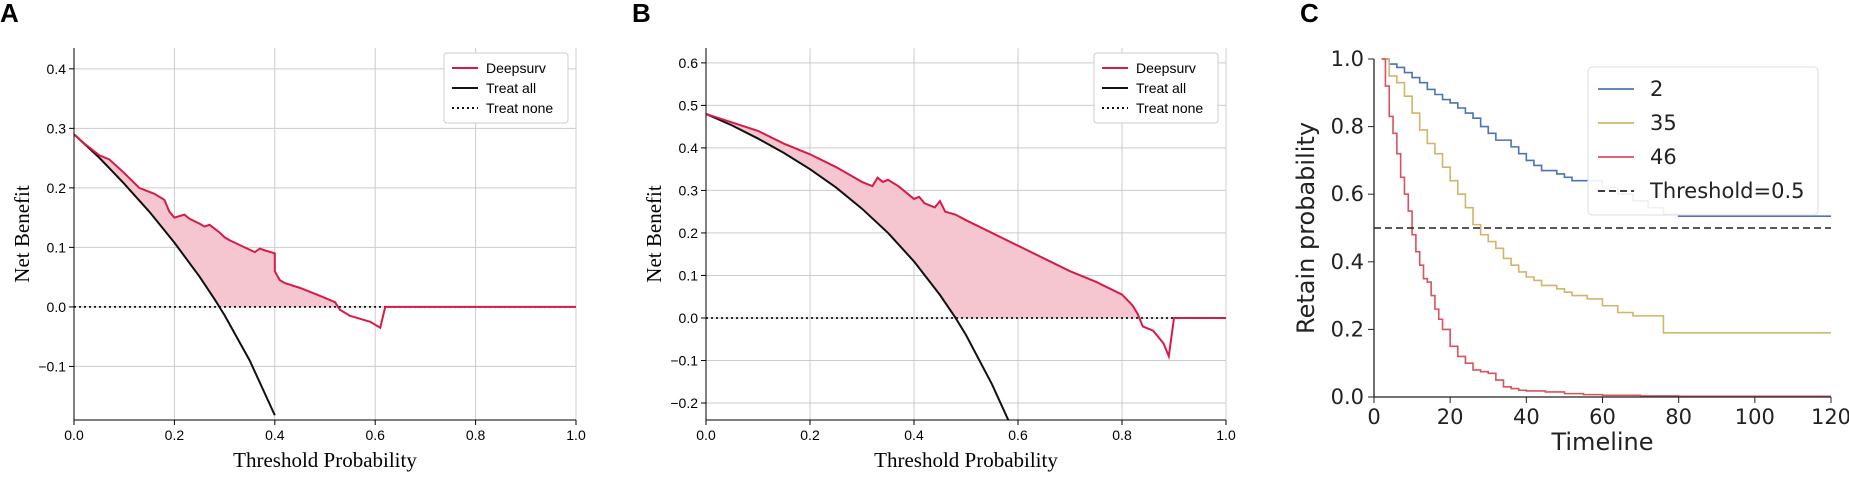  What do you see at coordinates (74, 435) in the screenshot?
I see `chart-a-xtick-label-0: 0.0` at bounding box center [74, 435].